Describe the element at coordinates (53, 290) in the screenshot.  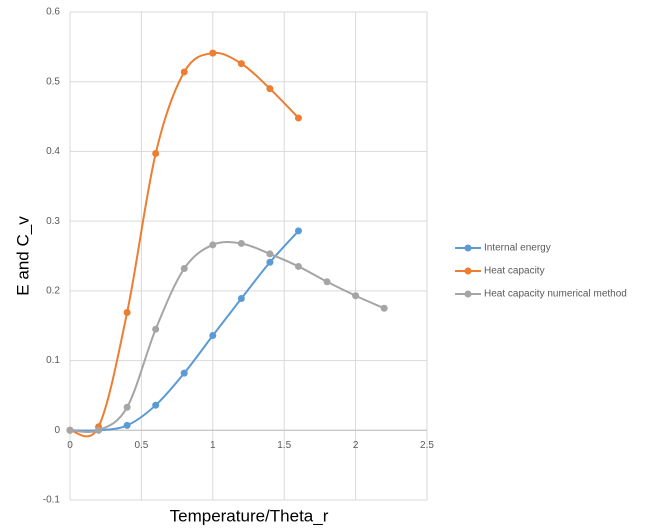
I see `y-tick-label: 0.2` at that location.